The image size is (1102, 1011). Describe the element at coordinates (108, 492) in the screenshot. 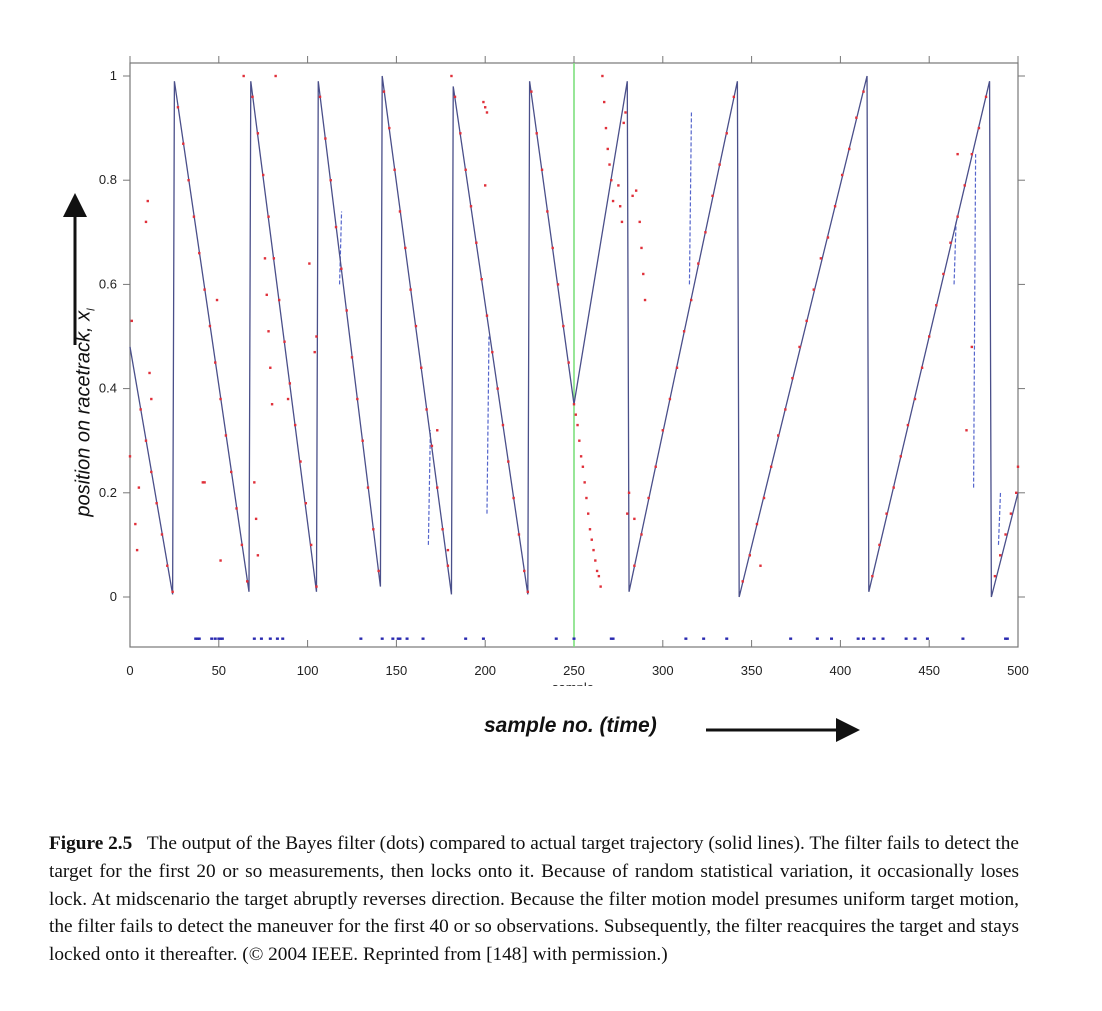

I see `y-tick-label: 0.2` at that location.